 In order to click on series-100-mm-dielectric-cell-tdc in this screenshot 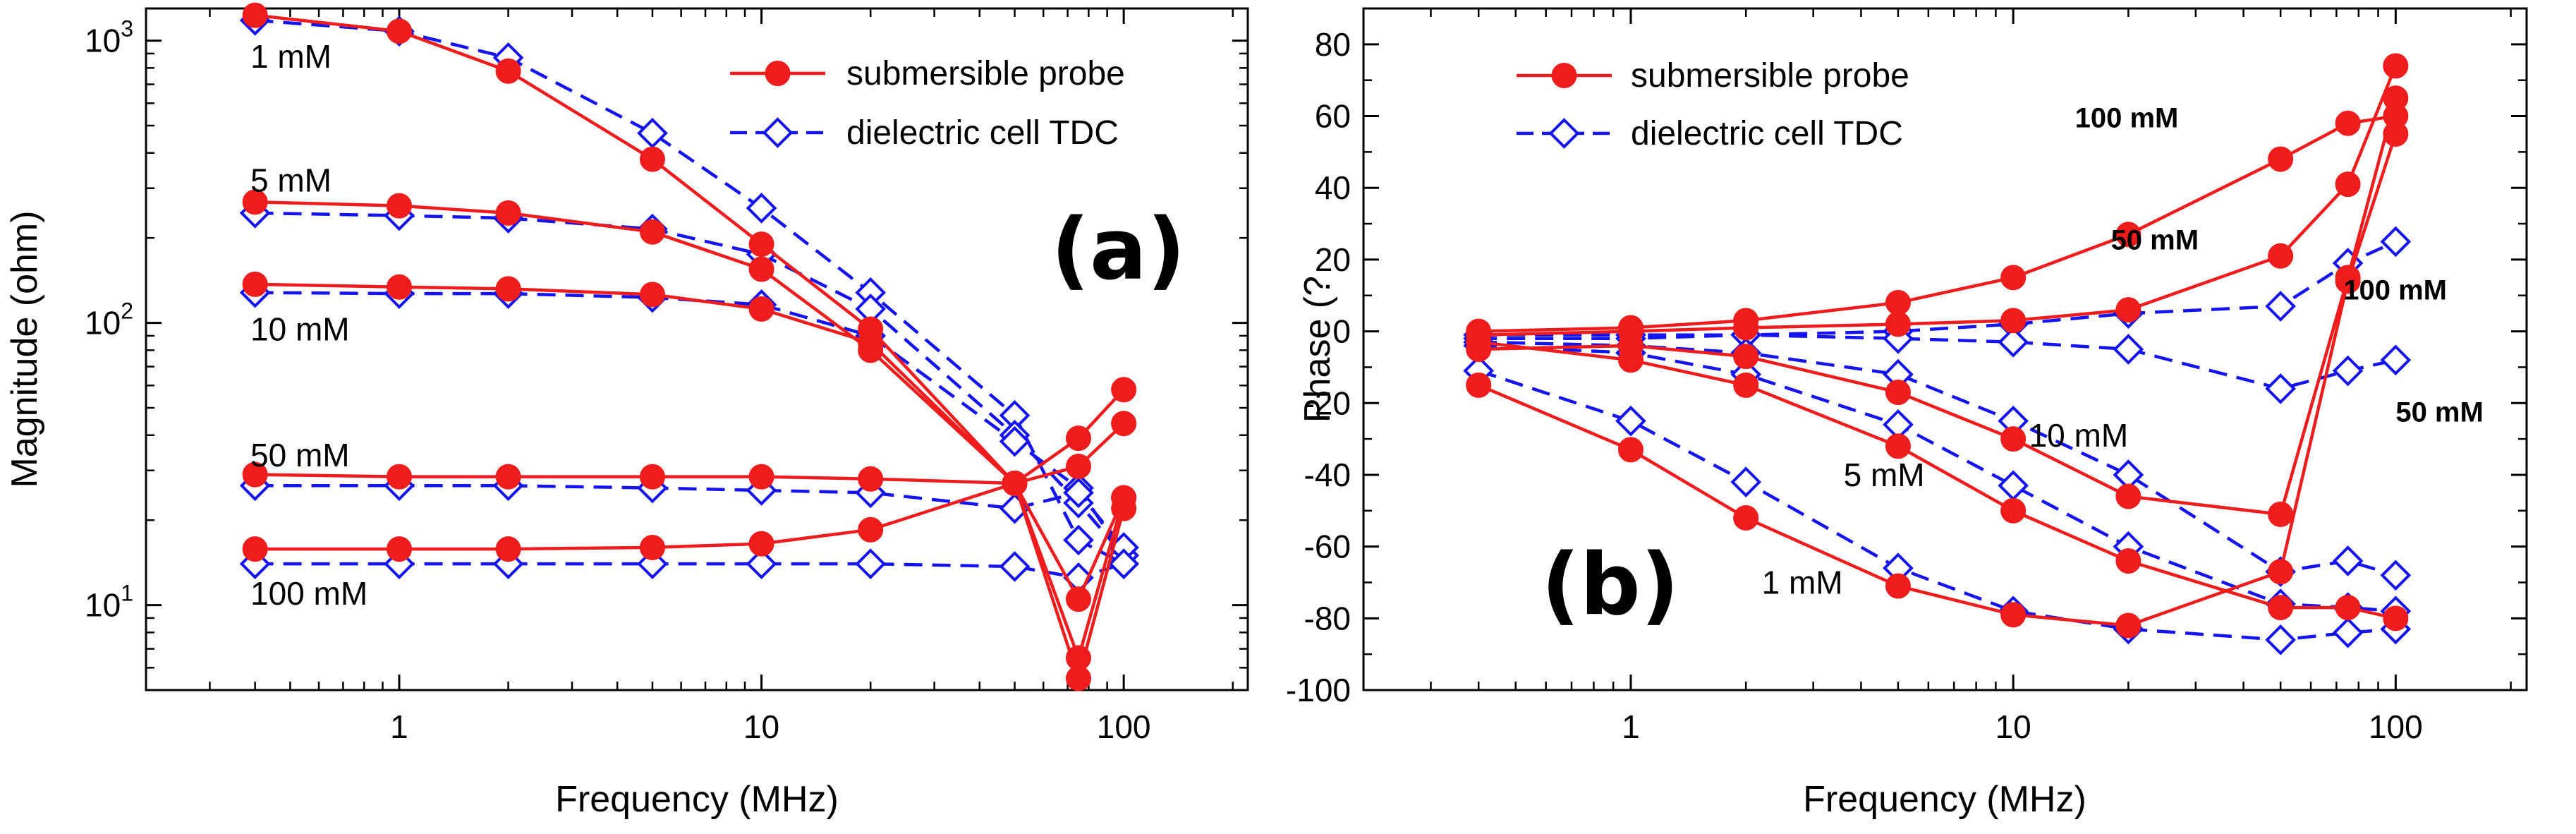, I will do `click(689, 570)`.